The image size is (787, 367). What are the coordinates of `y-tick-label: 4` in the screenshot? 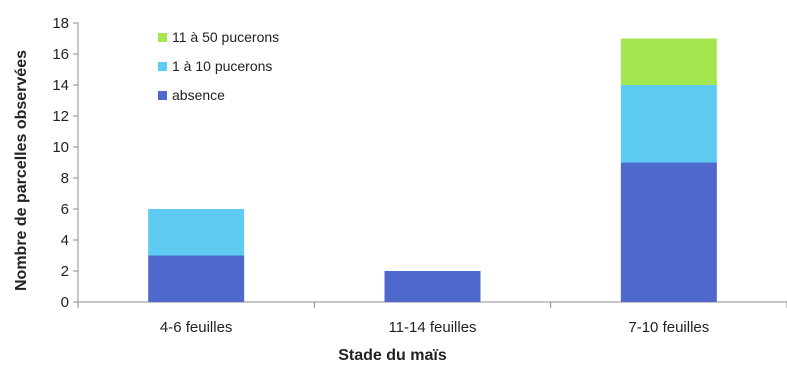 It's located at (65, 240).